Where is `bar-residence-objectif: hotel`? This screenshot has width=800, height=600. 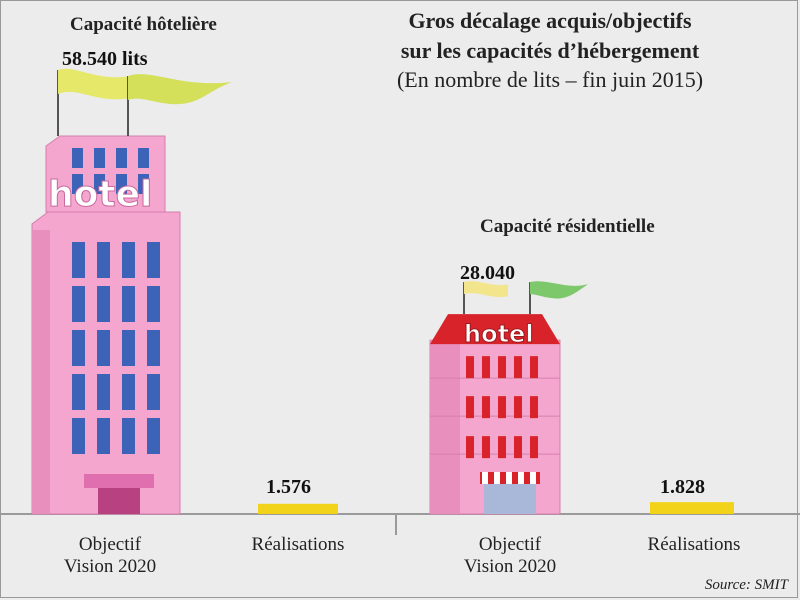
bar-residence-objectif: hotel is located at coordinates (508, 398).